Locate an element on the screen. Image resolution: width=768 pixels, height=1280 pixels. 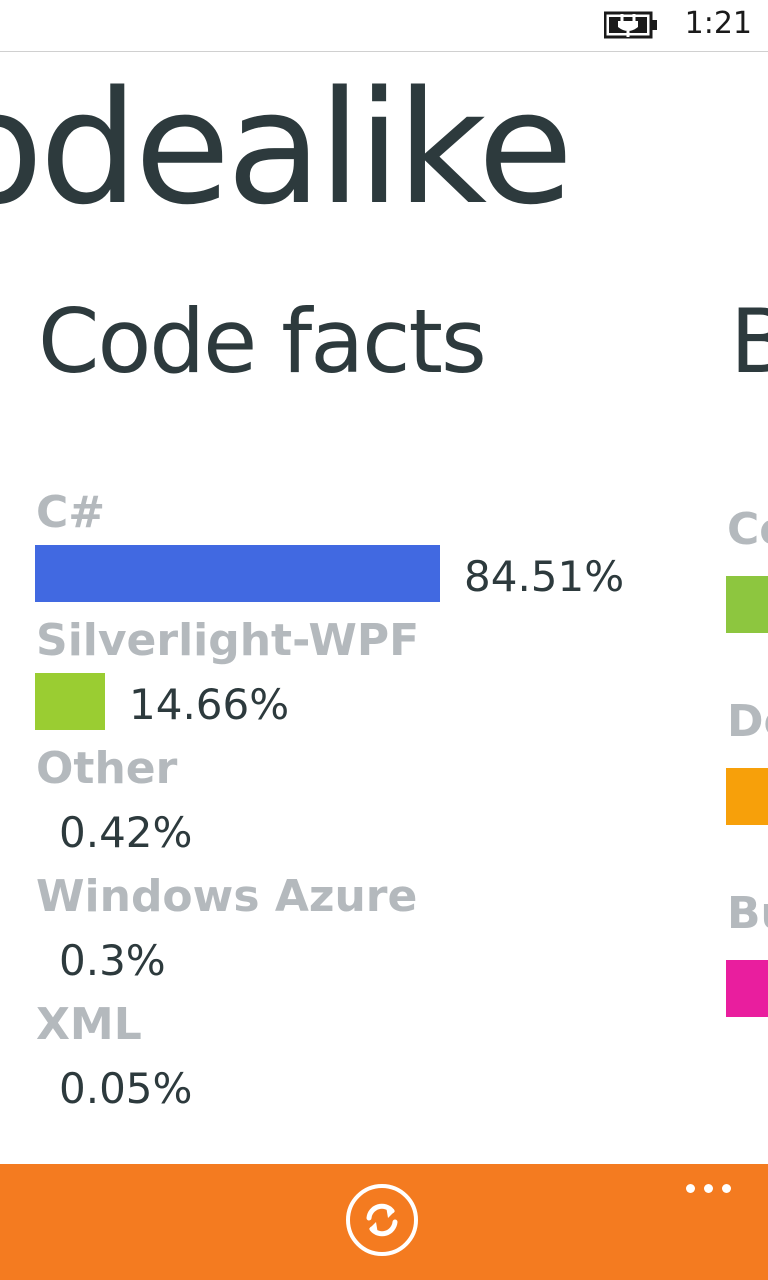
language-label-silverlight-wpf: Silverlight-WPF is located at coordinates (228, 640).